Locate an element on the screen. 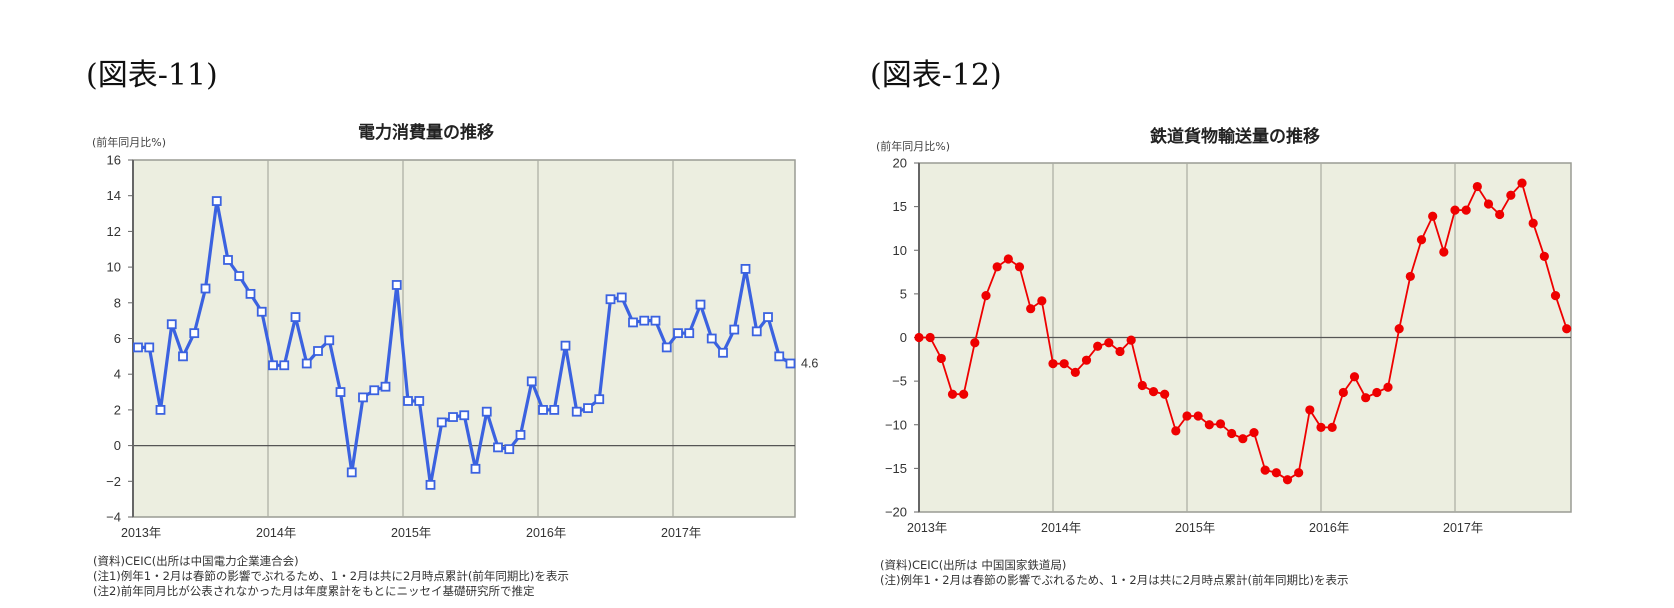  figure-label: (図表-11) is located at coordinates (152, 75).